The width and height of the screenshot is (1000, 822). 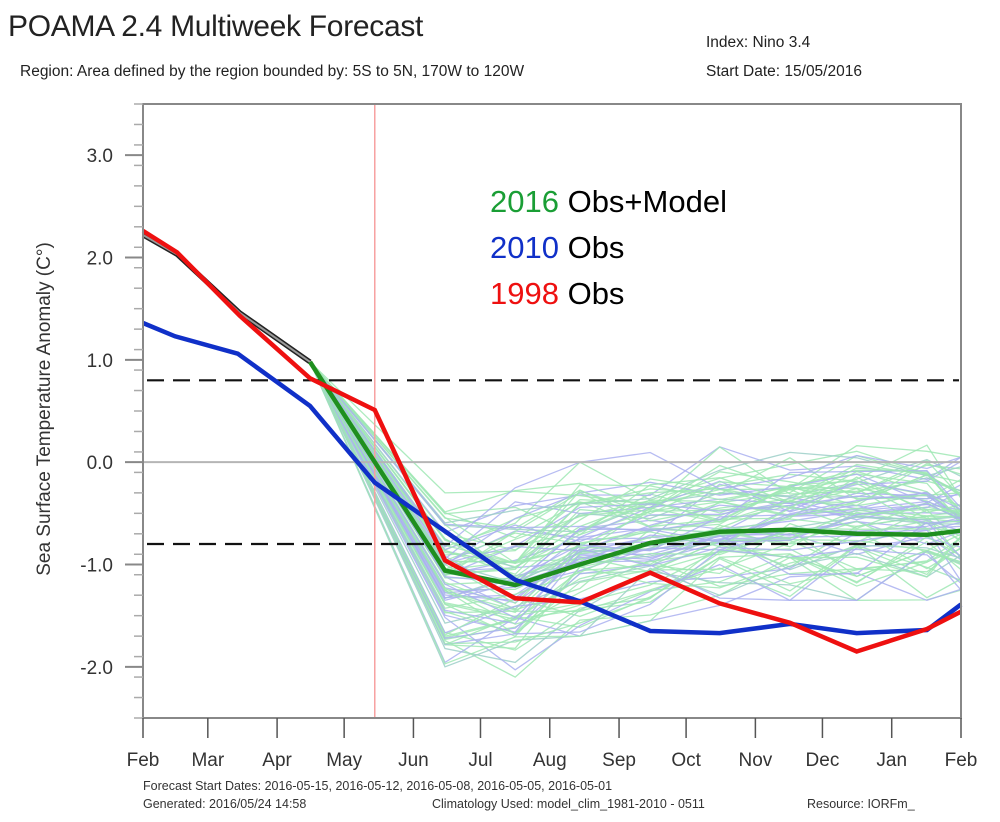 I want to click on y-tick-label: -2.0, so click(x=96, y=668).